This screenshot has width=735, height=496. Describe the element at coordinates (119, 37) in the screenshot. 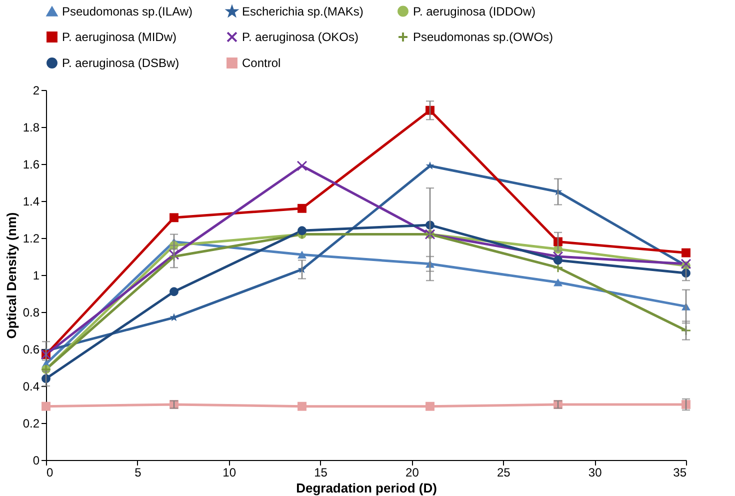

I see `legend-label: P. aeruginosa (MIDw)` at that location.